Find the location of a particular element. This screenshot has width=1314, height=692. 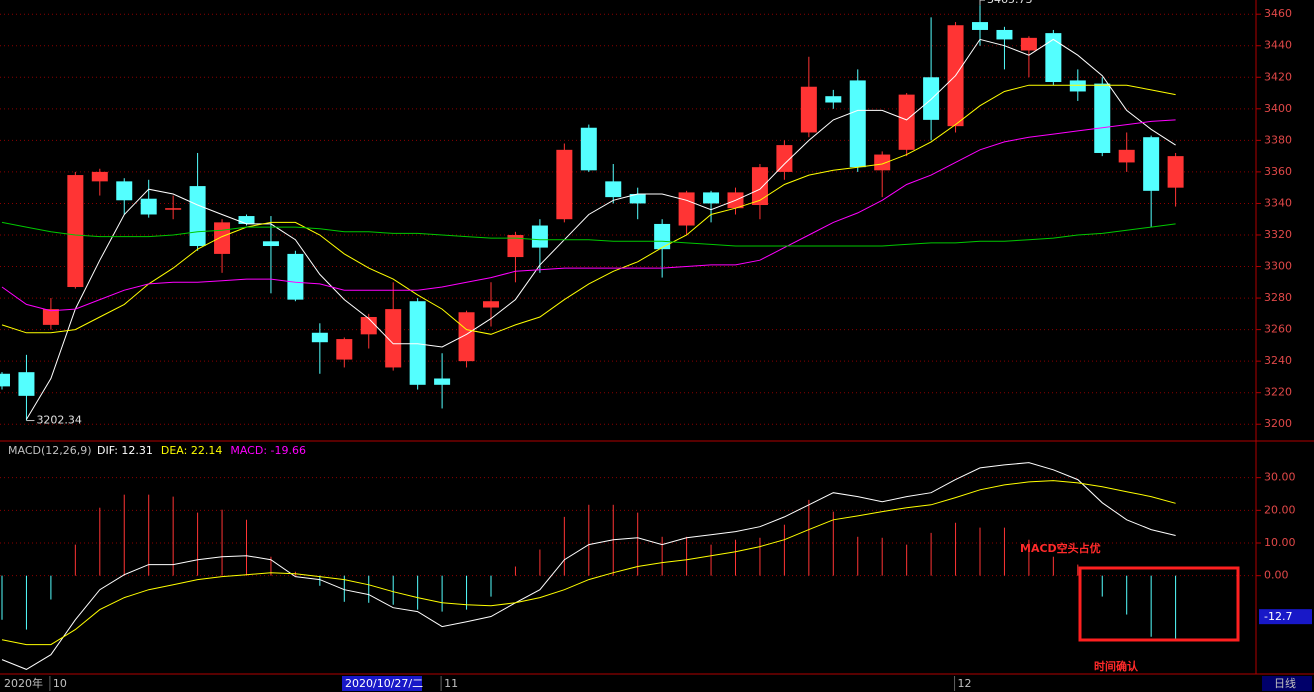

legend-entry: DIF: 12.31 is located at coordinates (125, 450).